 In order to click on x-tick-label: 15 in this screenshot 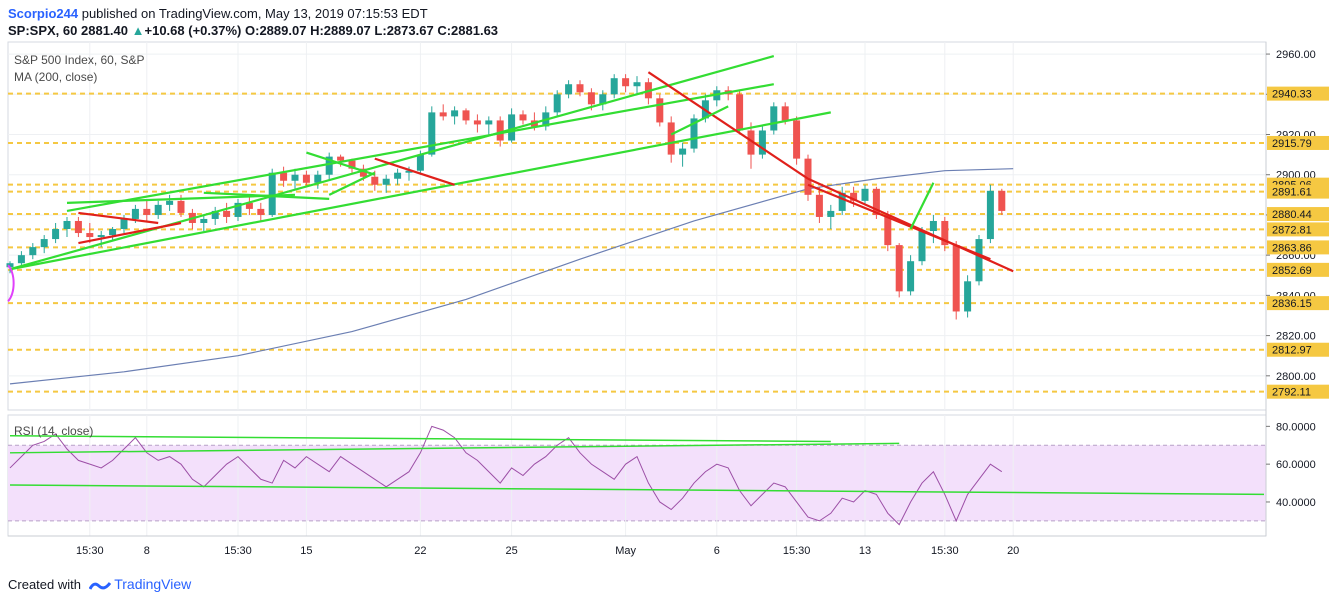, I will do `click(306, 551)`.